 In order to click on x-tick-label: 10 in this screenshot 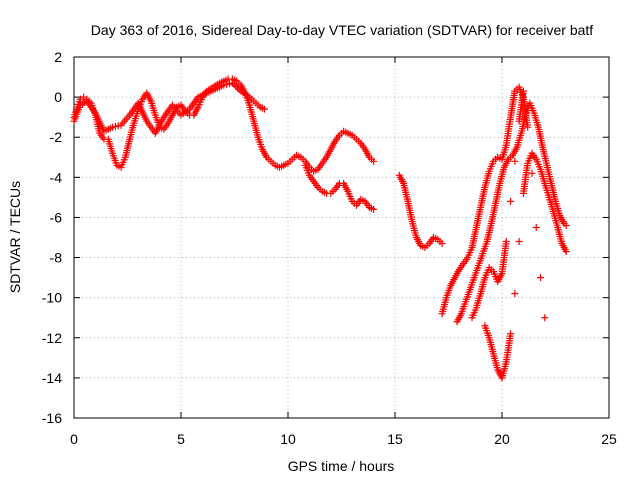, I will do `click(288, 439)`.